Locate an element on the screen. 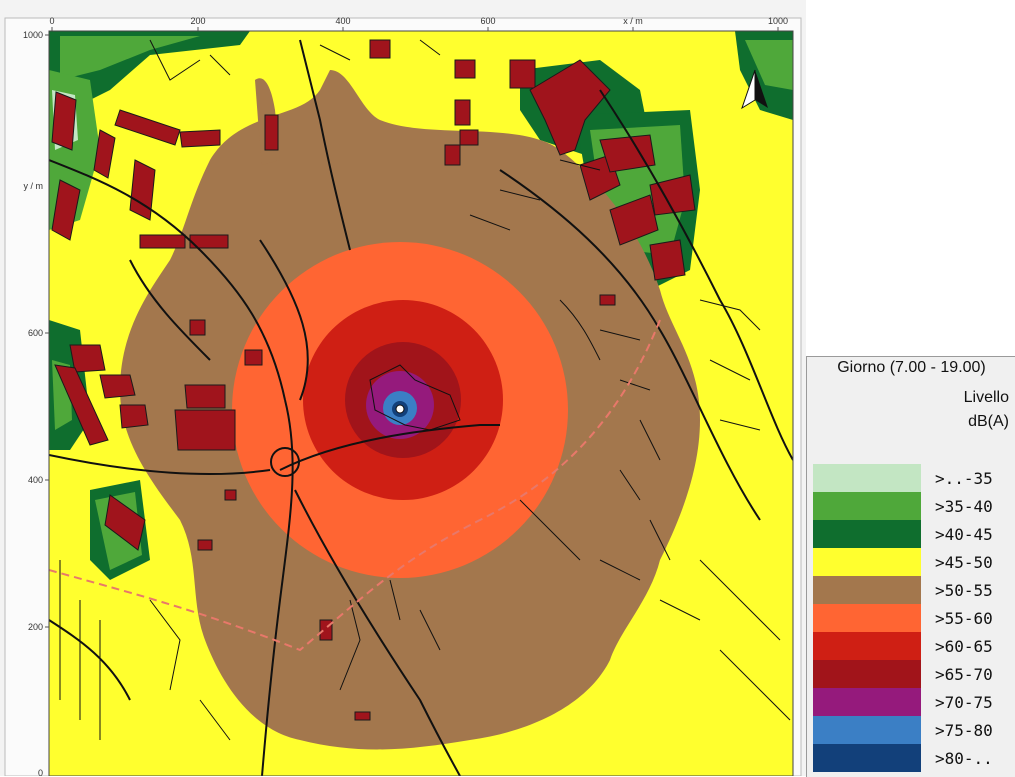 Image resolution: width=1015 pixels, height=777 pixels. legend-item: >50-55 is located at coordinates (914, 590).